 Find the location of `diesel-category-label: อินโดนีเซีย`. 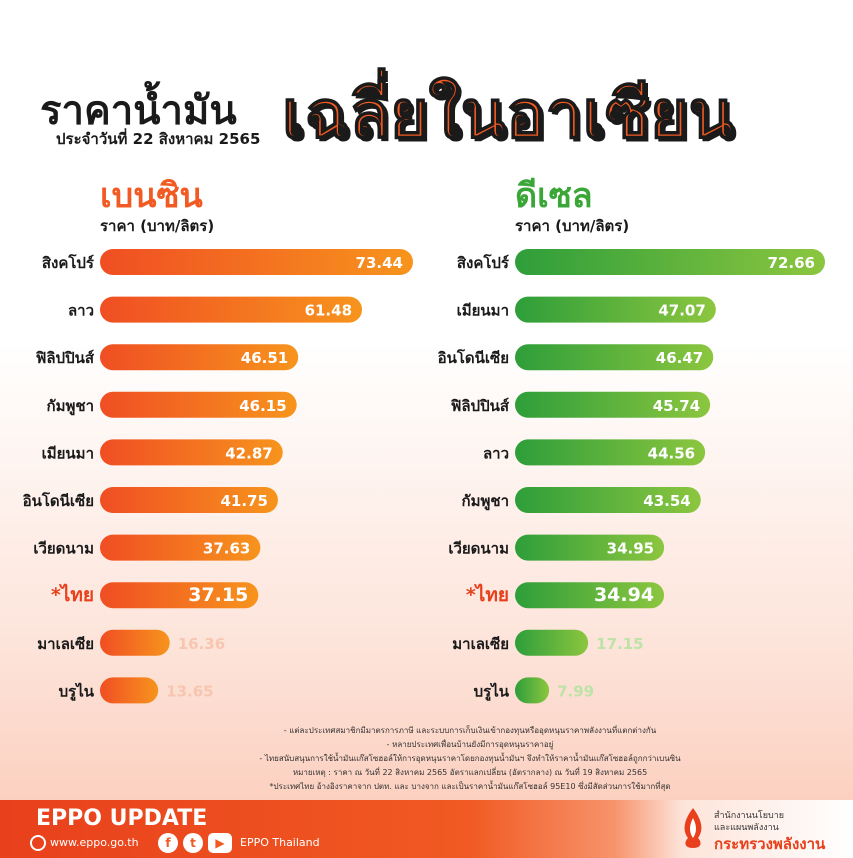

diesel-category-label: อินโดนีเซีย is located at coordinates (473, 357).